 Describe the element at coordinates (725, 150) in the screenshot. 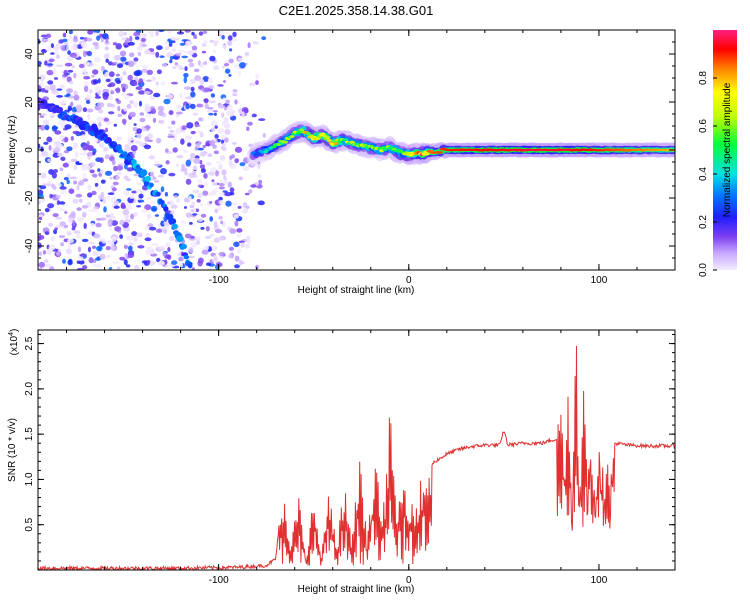

I see `colorbar-gradient` at that location.